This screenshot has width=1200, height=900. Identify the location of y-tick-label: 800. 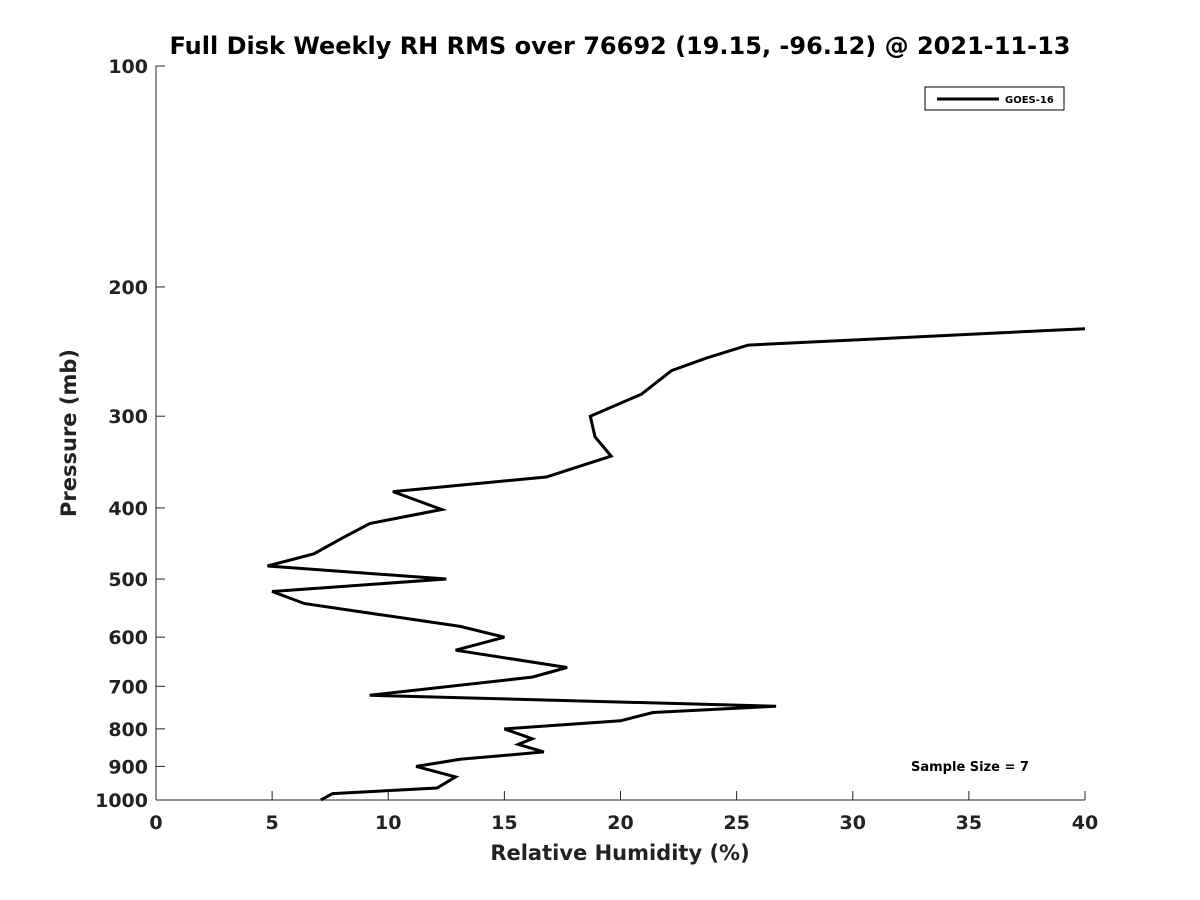
(128, 730).